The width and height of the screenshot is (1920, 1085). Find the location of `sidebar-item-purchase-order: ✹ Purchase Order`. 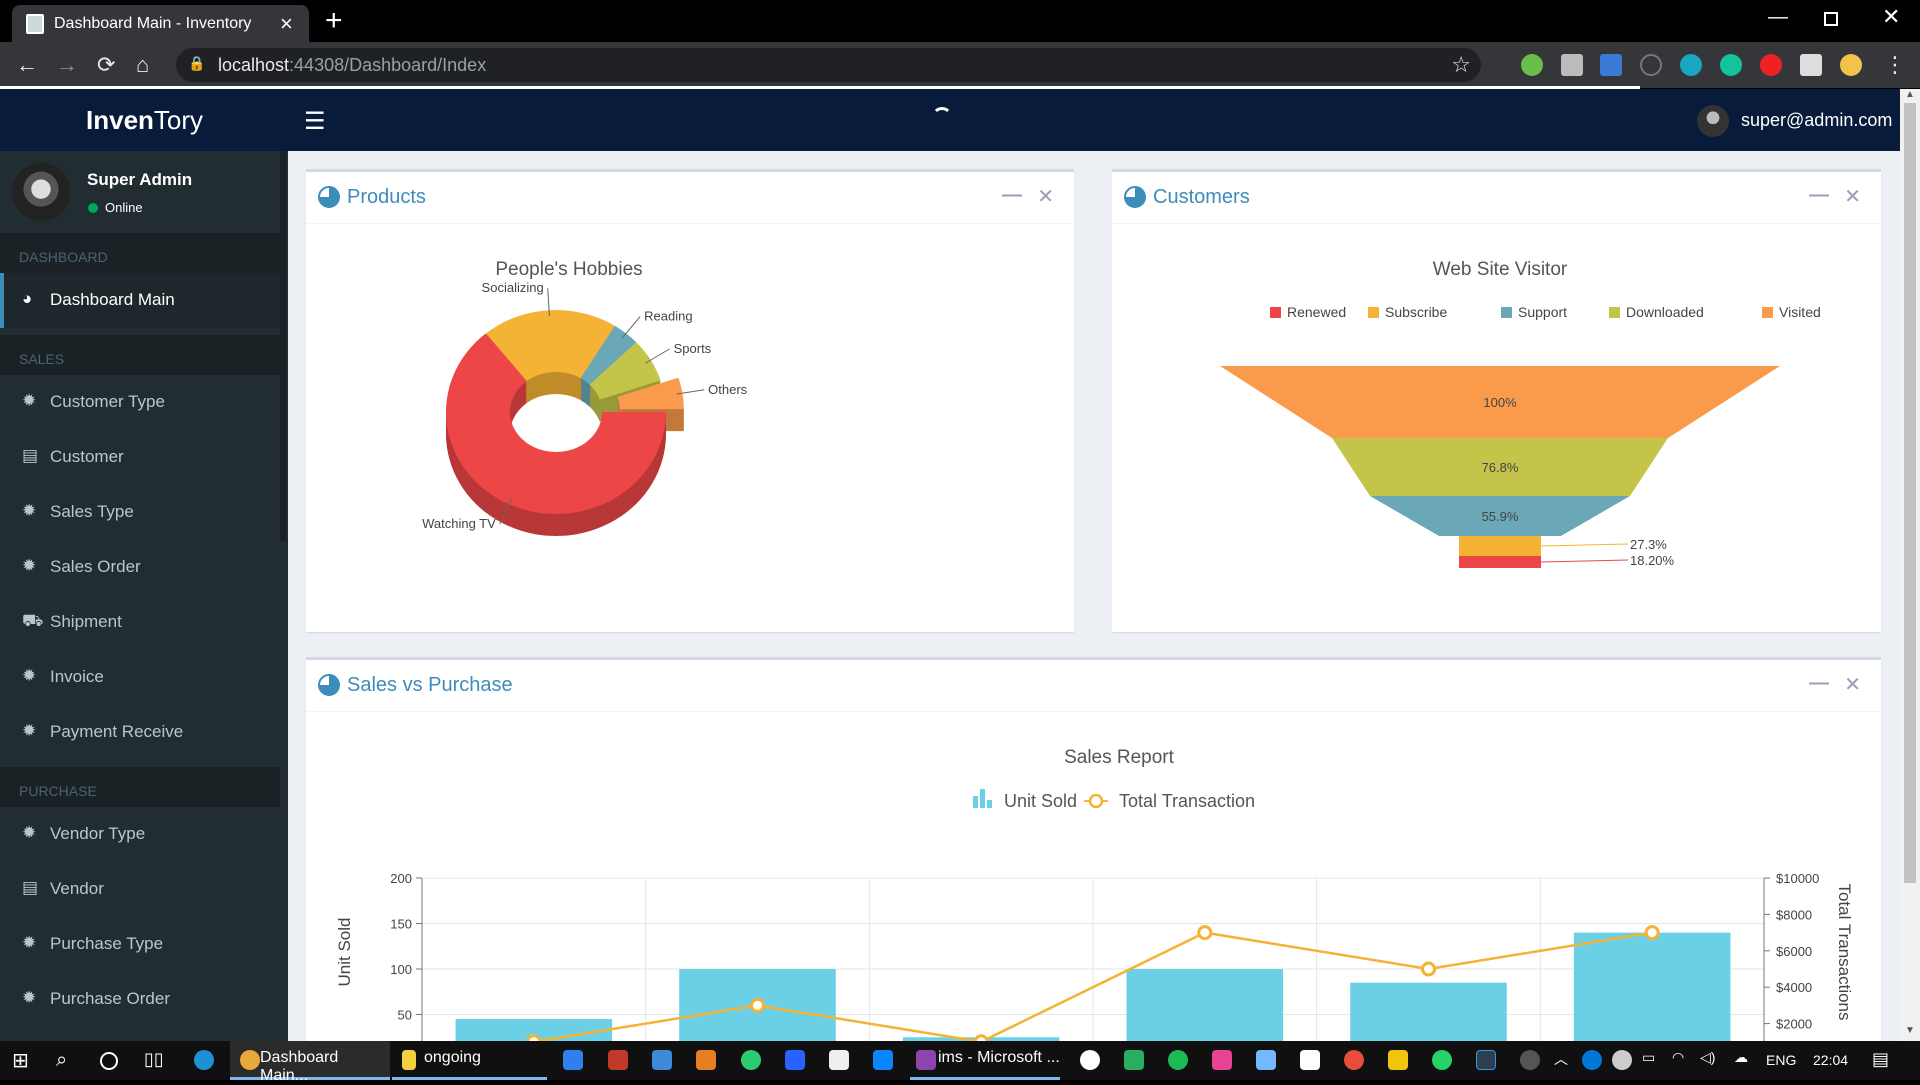

sidebar-item-purchase-order: ✹ Purchase Order is located at coordinates (140, 999).